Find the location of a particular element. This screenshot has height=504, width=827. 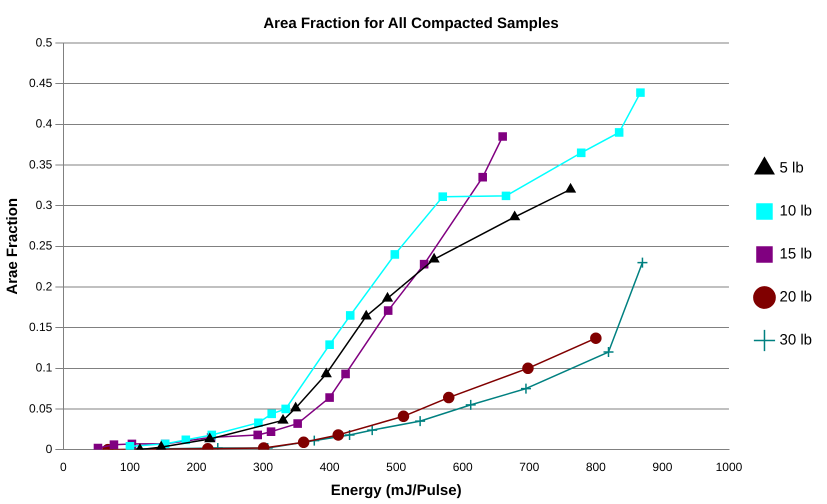

x-tick-label: 300 is located at coordinates (263, 467).